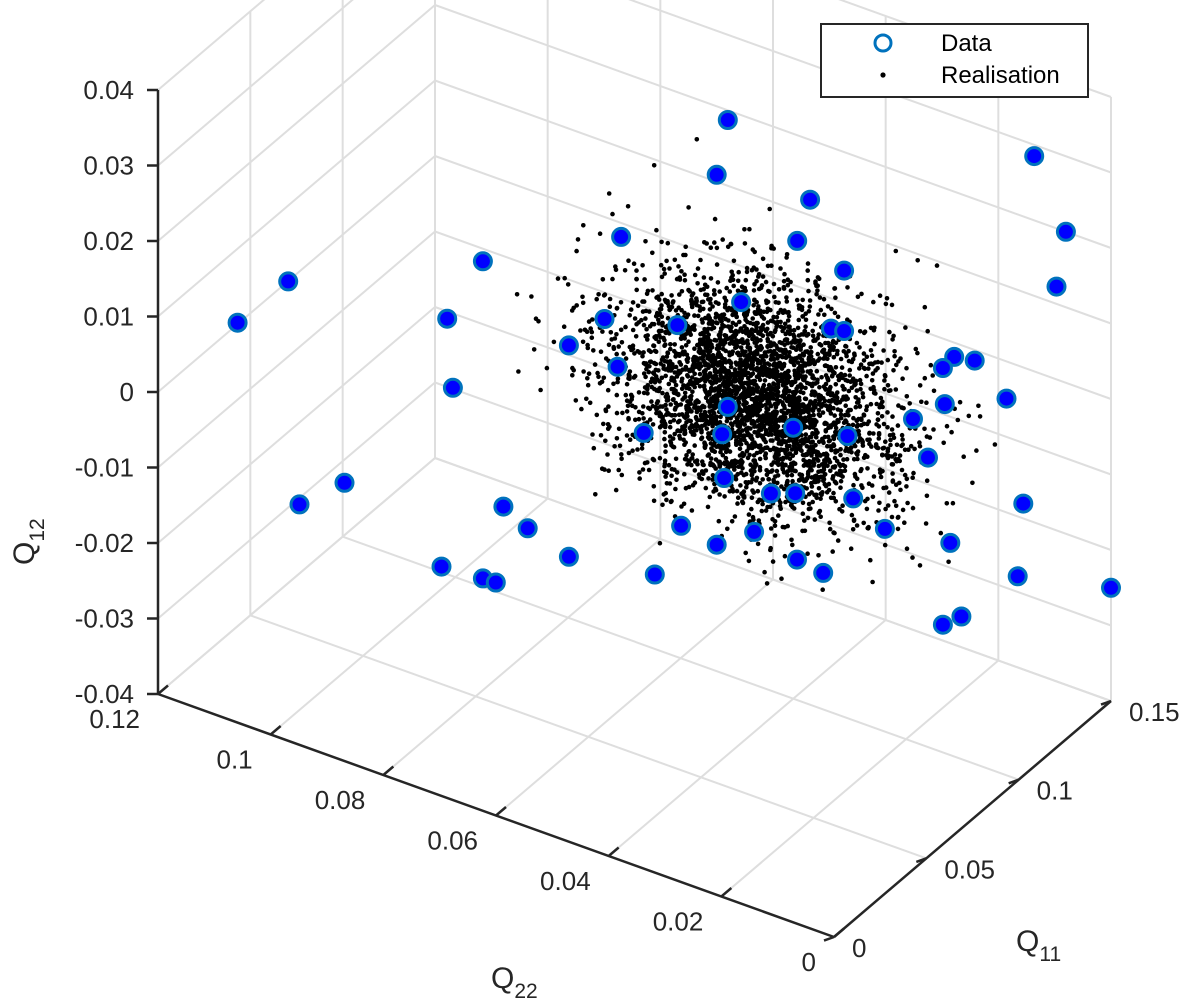  What do you see at coordinates (1050, 954) in the screenshot?
I see `x-axis-label-subscript: 11` at bounding box center [1050, 954].